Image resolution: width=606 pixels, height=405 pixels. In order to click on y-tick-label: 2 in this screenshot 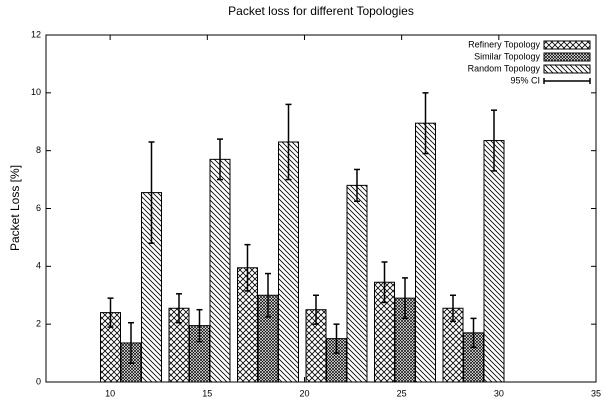, I will do `click(38, 324)`.